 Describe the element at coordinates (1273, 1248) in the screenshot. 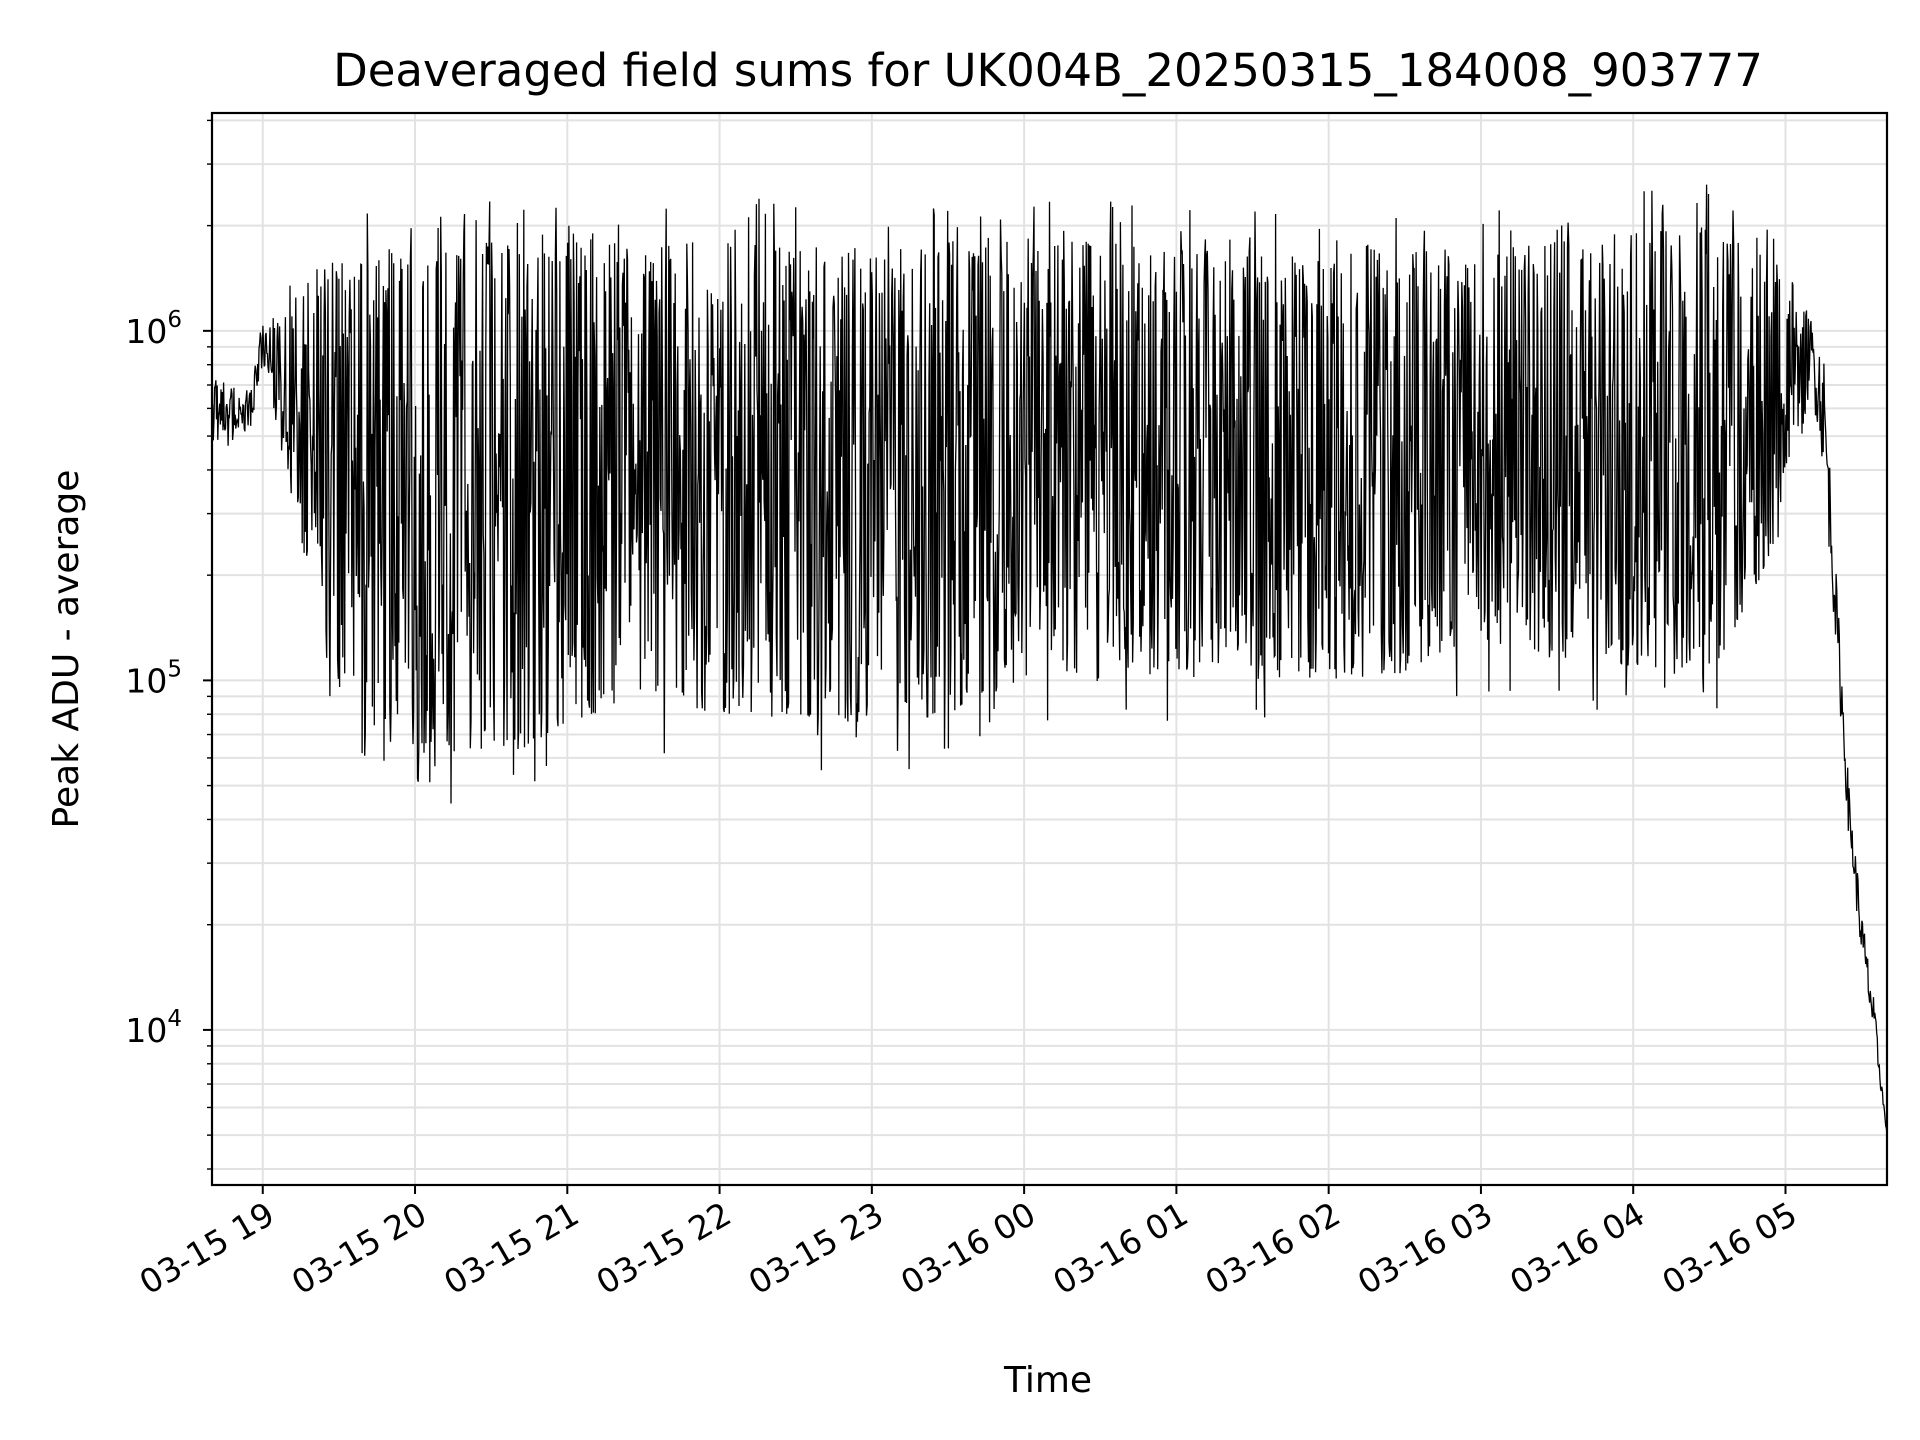

I see `x-tick-label: 03-16 02` at that location.